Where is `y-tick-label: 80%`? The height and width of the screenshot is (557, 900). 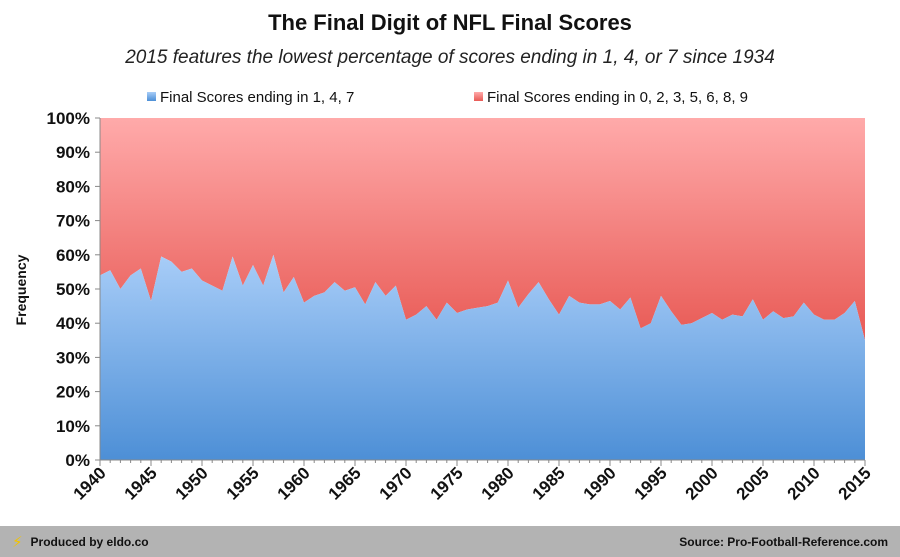
y-tick-label: 80% is located at coordinates (73, 186).